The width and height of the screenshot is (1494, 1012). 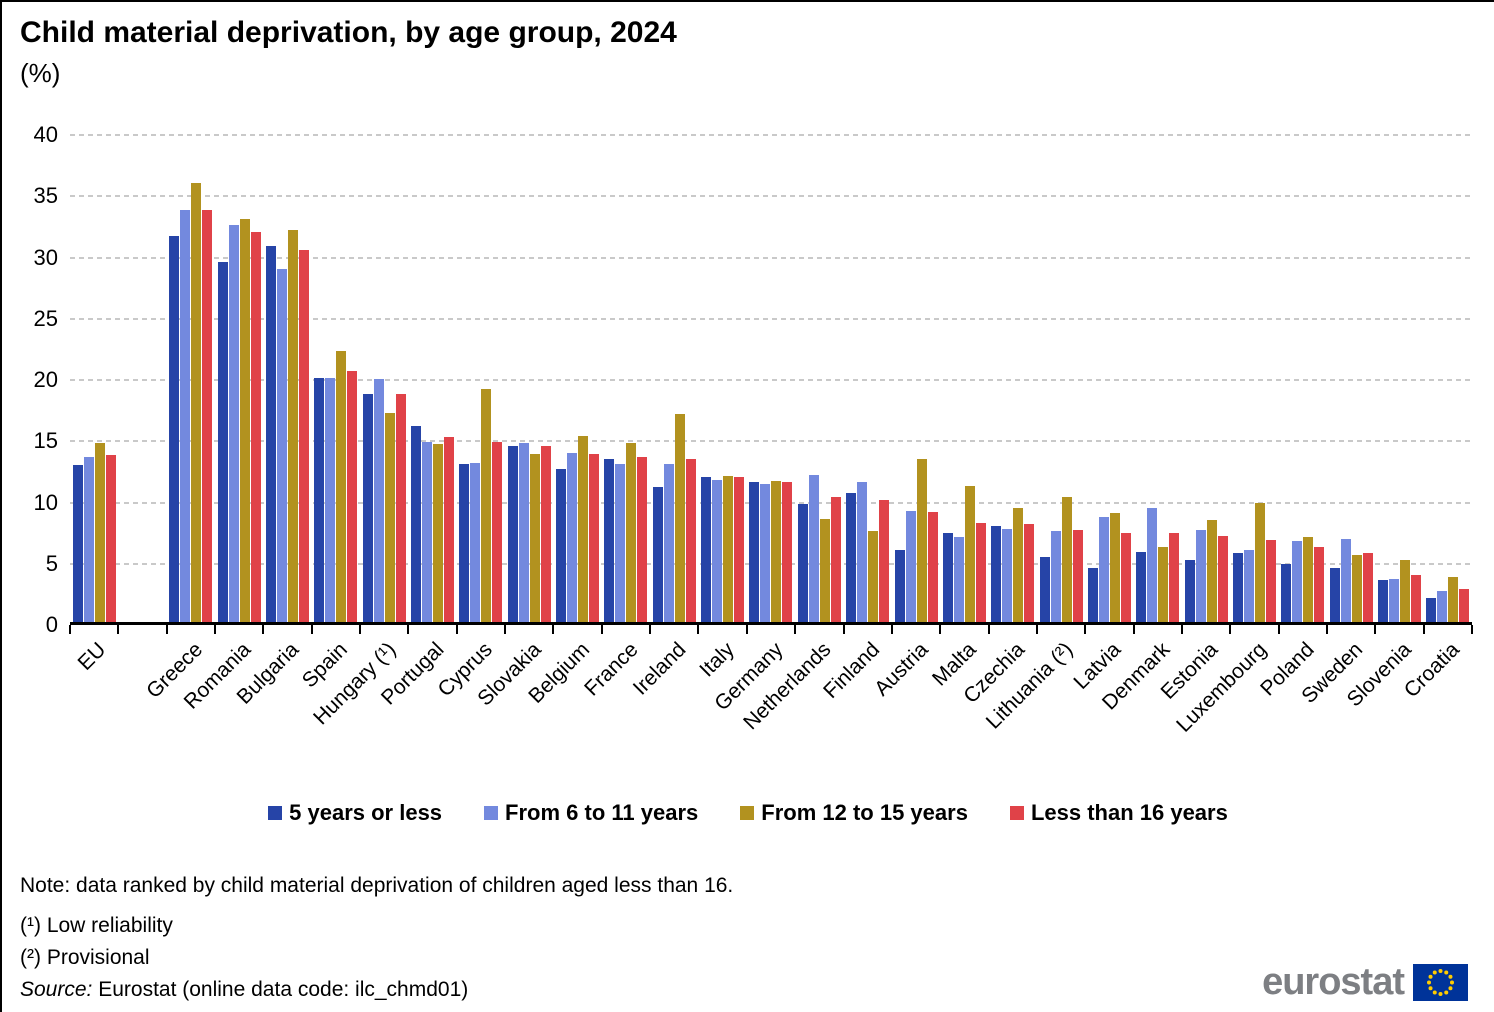 I want to click on category-group: Luxembourg, so click(x=1225, y=436).